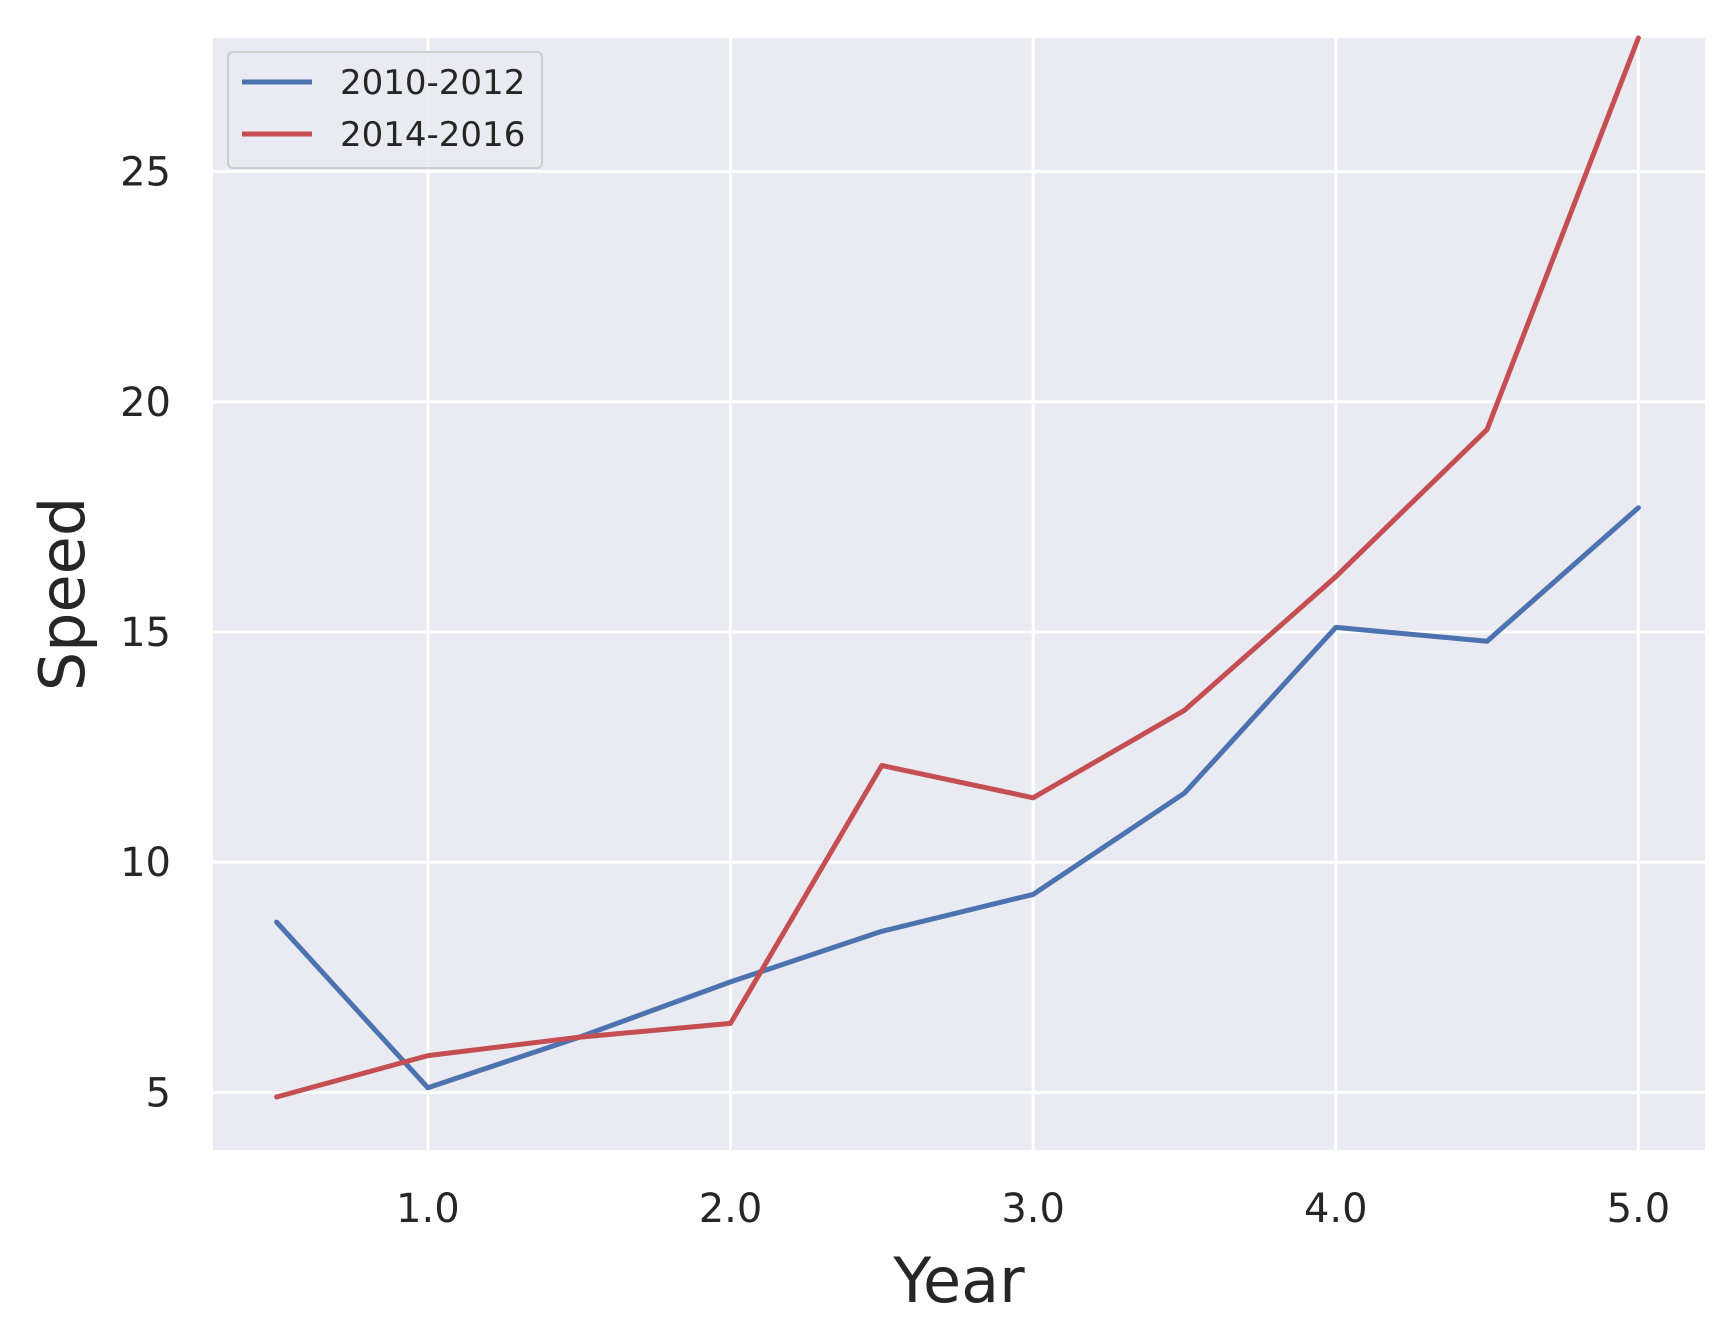 The width and height of the screenshot is (1732, 1340). What do you see at coordinates (385, 110) in the screenshot?
I see `legend: 2010-2012 2014-2016` at bounding box center [385, 110].